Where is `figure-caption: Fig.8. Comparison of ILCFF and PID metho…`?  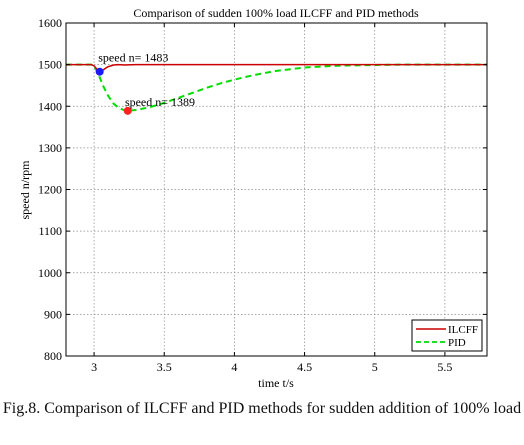
figure-caption: Fig.8. Comparison of ILCFF and PID metho… is located at coordinates (262, 408).